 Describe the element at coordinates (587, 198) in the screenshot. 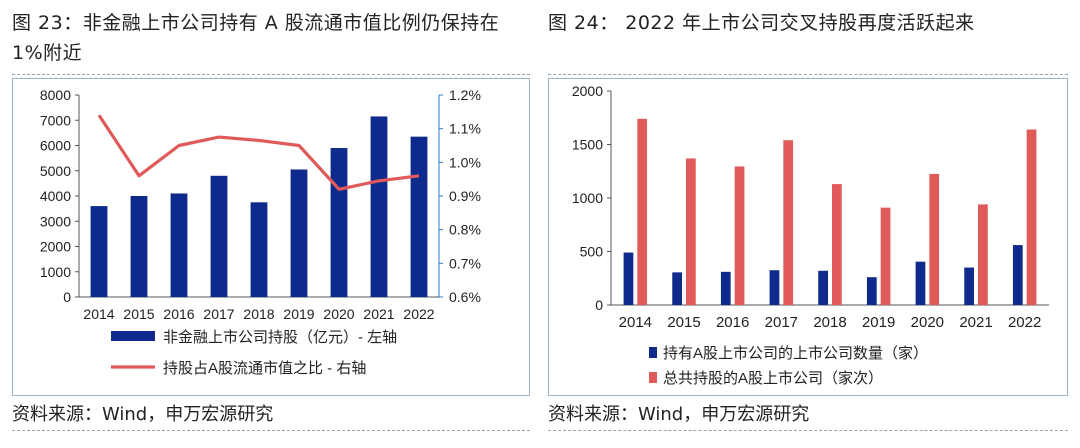

I see `y-tick-label: 1000` at that location.